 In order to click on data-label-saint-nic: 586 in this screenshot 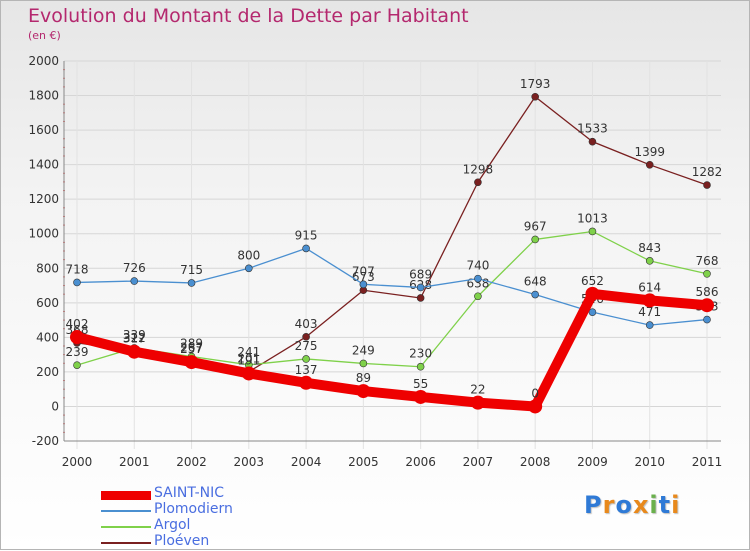, I will do `click(707, 292)`.